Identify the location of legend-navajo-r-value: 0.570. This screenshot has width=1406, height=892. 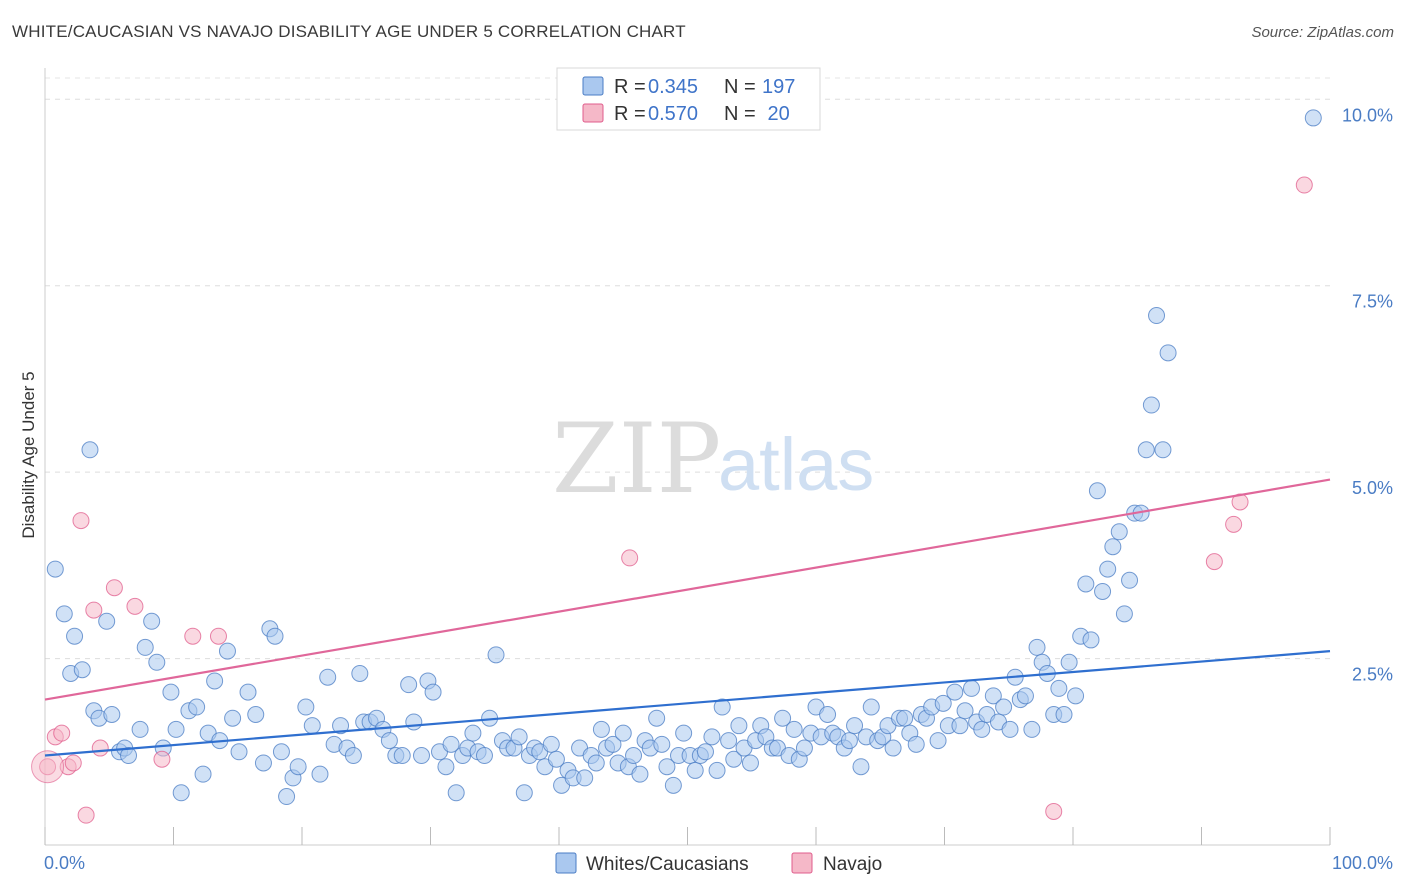
(673, 114).